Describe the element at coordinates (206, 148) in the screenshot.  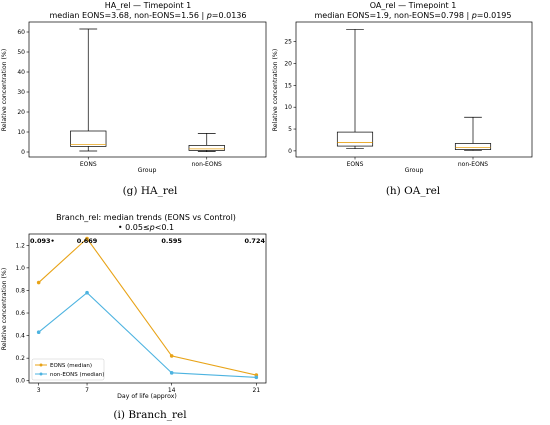
I see `g-box-non-eons-iqr` at that location.